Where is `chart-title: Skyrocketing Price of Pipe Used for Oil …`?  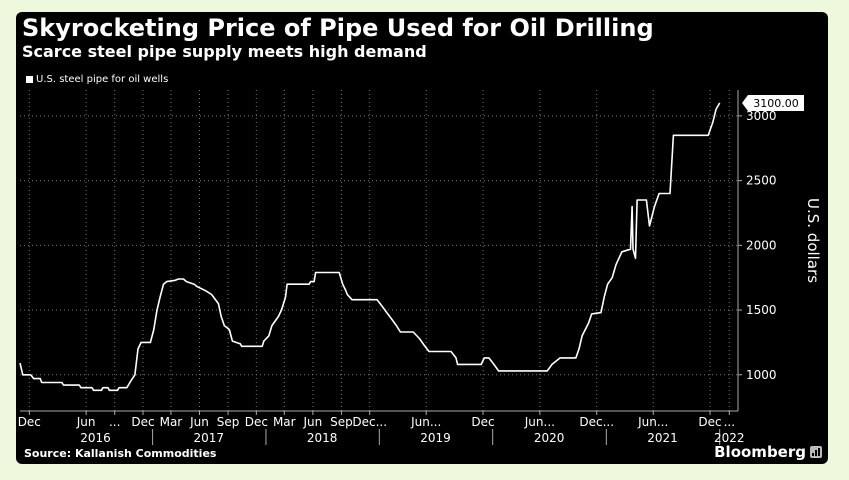 chart-title: Skyrocketing Price of Pipe Used for Oil … is located at coordinates (338, 28).